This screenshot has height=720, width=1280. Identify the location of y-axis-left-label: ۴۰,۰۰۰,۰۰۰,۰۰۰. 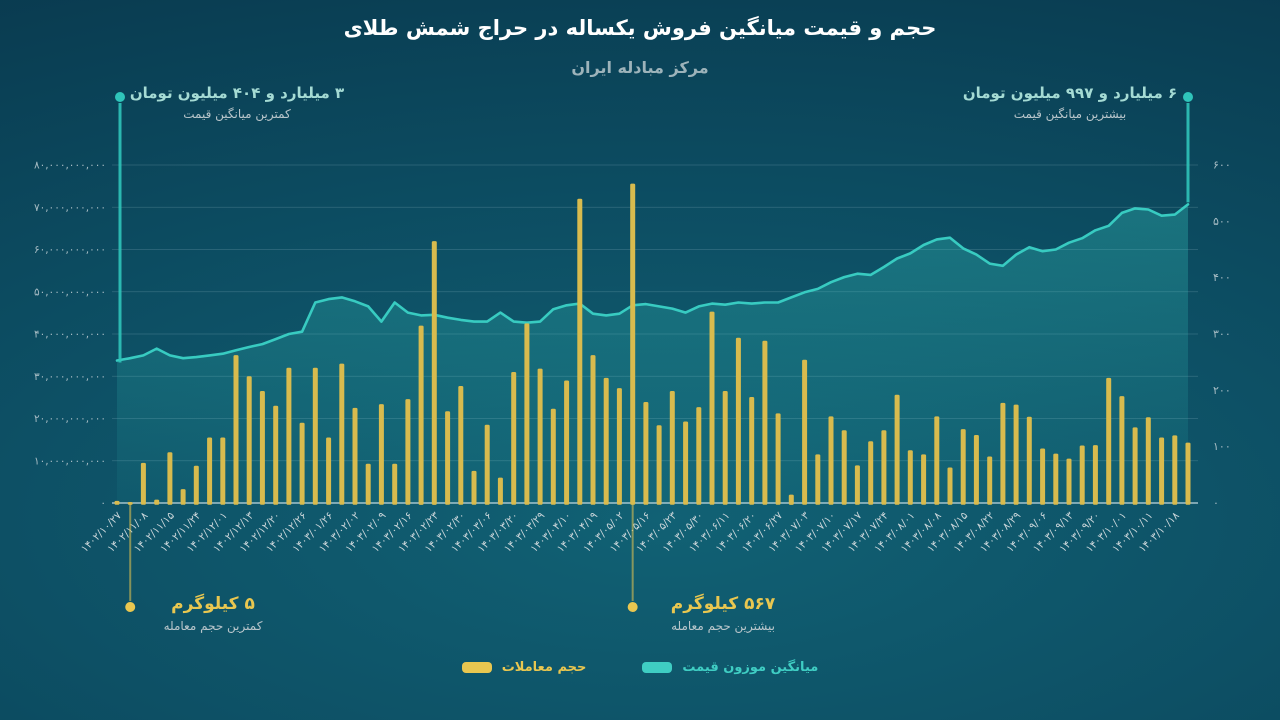
(70, 335).